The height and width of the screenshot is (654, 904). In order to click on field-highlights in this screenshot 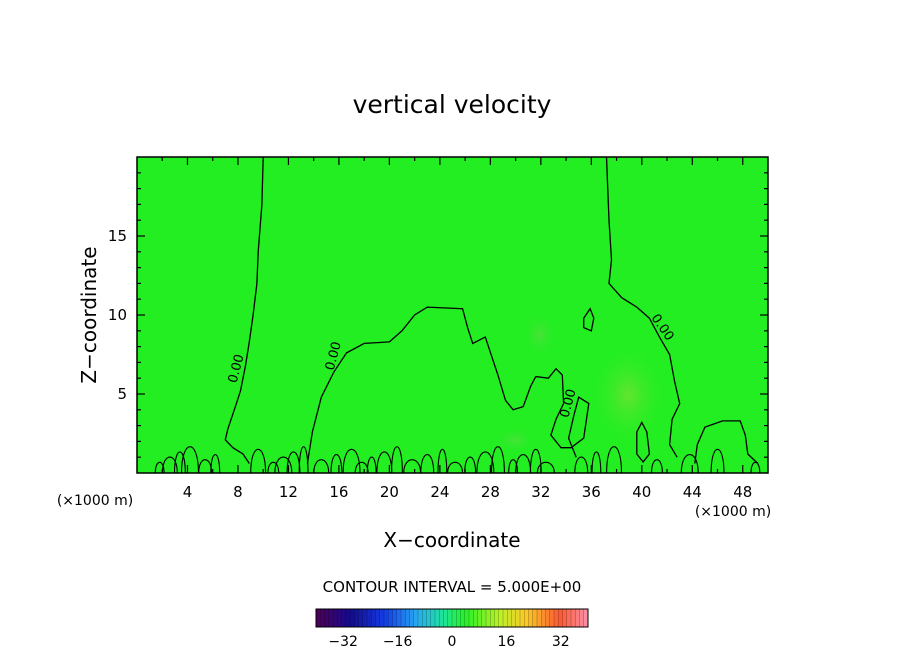, I will do `click(580, 382)`.